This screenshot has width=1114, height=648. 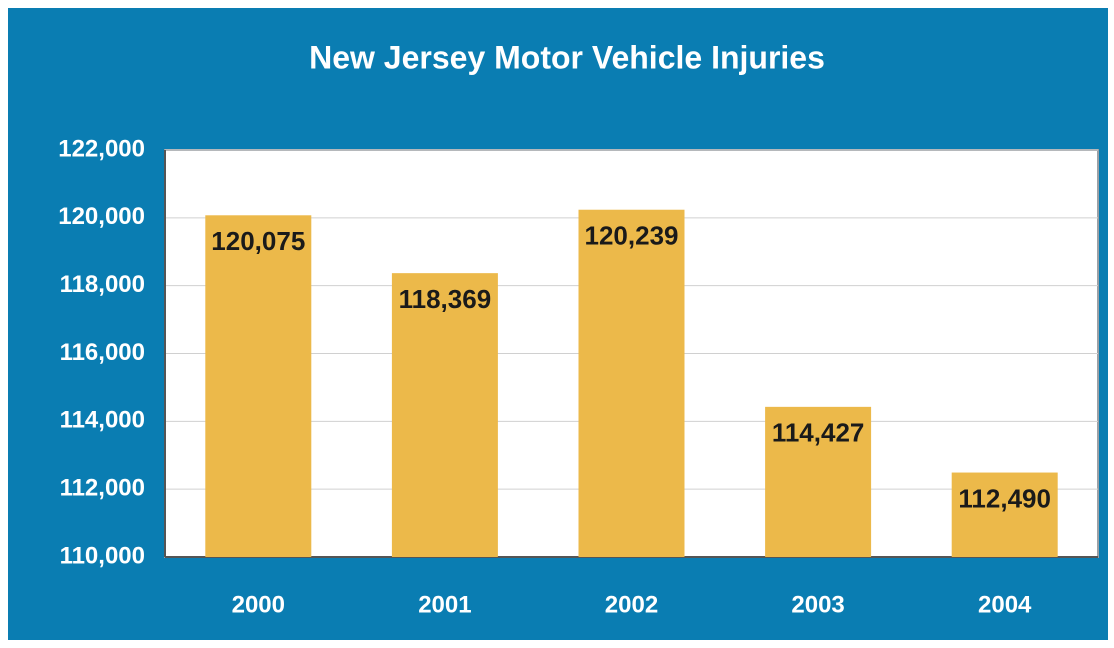 I want to click on x-tick-label: 2003, so click(x=817, y=604).